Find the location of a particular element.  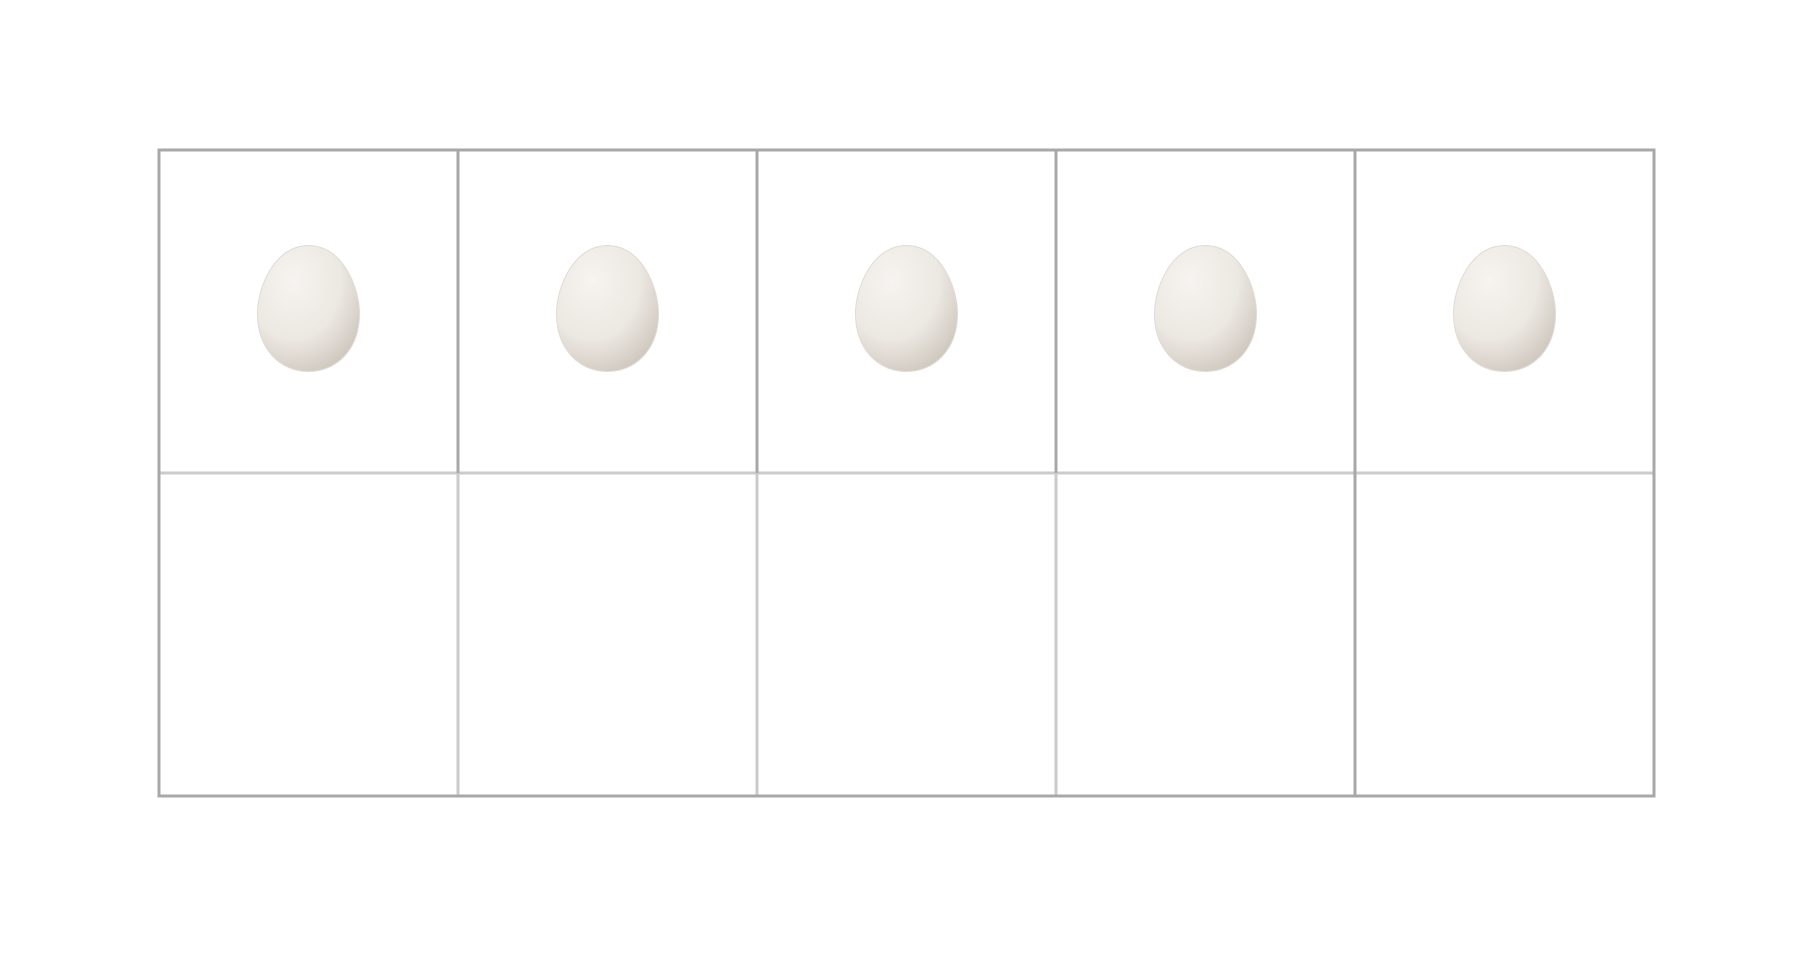

frame-cell-r2-c2 is located at coordinates (607, 634).